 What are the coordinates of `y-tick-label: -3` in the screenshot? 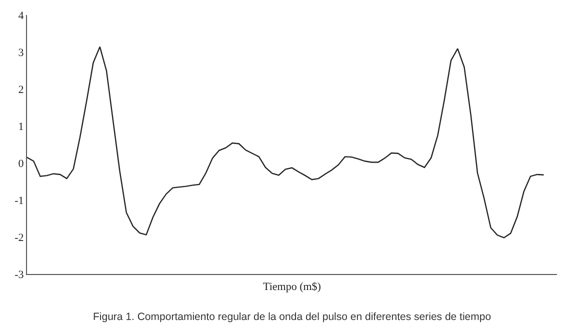 It's located at (19, 274).